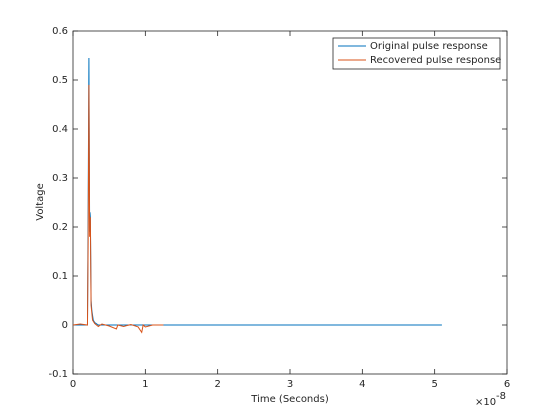 This screenshot has height=420, width=560. What do you see at coordinates (416, 53) in the screenshot?
I see `legend-box` at bounding box center [416, 53].